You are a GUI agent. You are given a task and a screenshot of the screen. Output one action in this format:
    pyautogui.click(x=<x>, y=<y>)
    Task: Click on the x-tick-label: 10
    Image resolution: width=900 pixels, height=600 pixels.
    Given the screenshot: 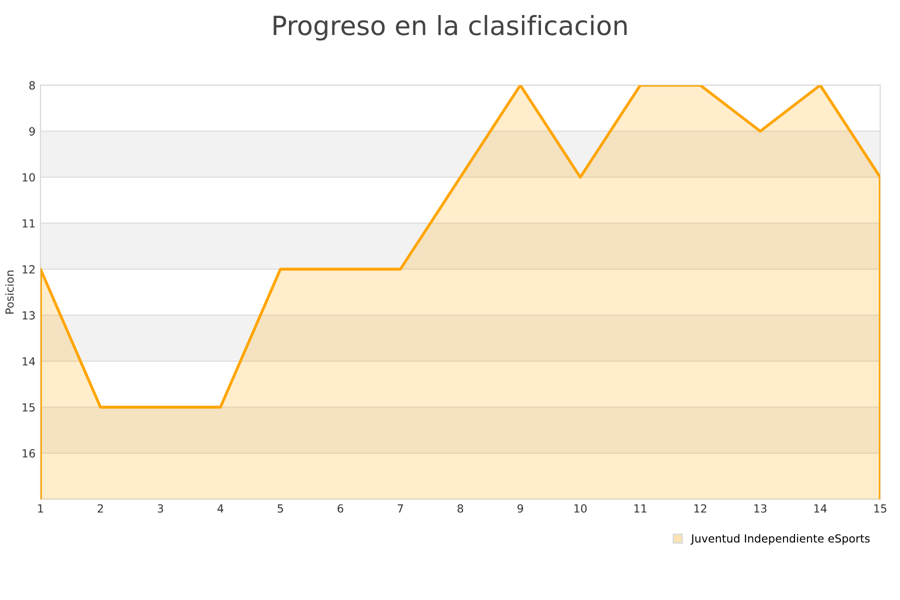 What is the action you would take?
    pyautogui.click(x=580, y=508)
    